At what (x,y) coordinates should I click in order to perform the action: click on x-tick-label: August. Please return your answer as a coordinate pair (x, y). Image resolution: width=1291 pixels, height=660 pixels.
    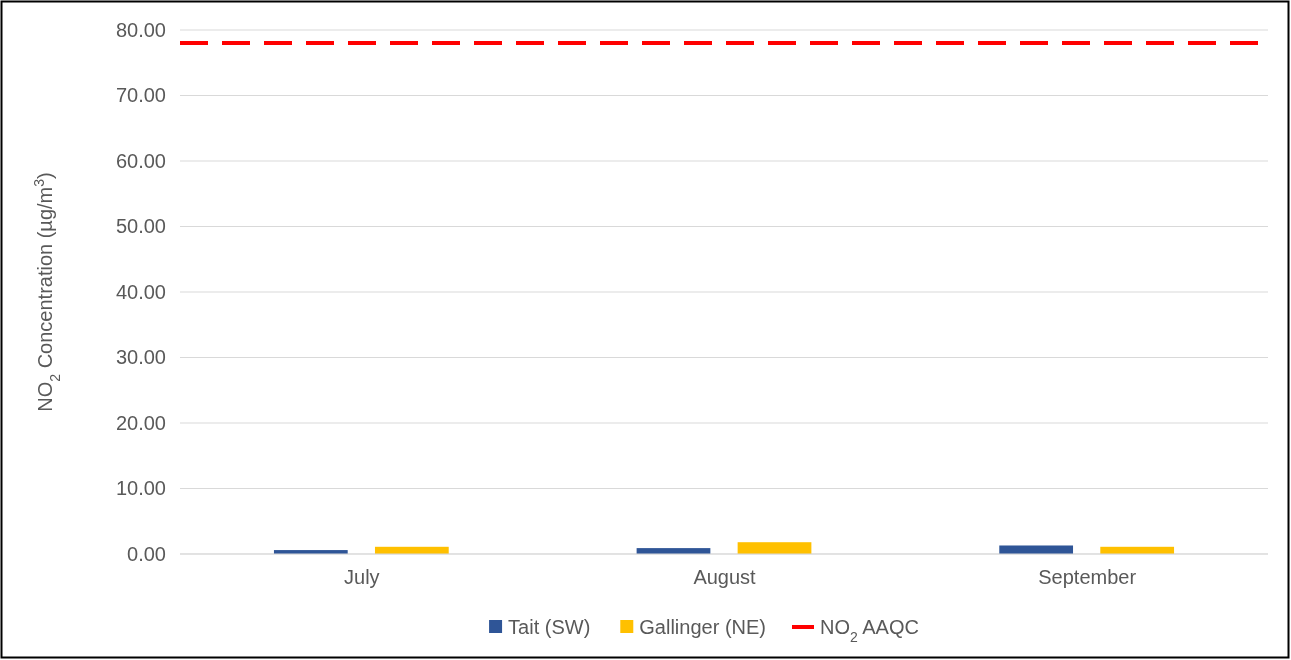
    Looking at the image, I should click on (725, 577).